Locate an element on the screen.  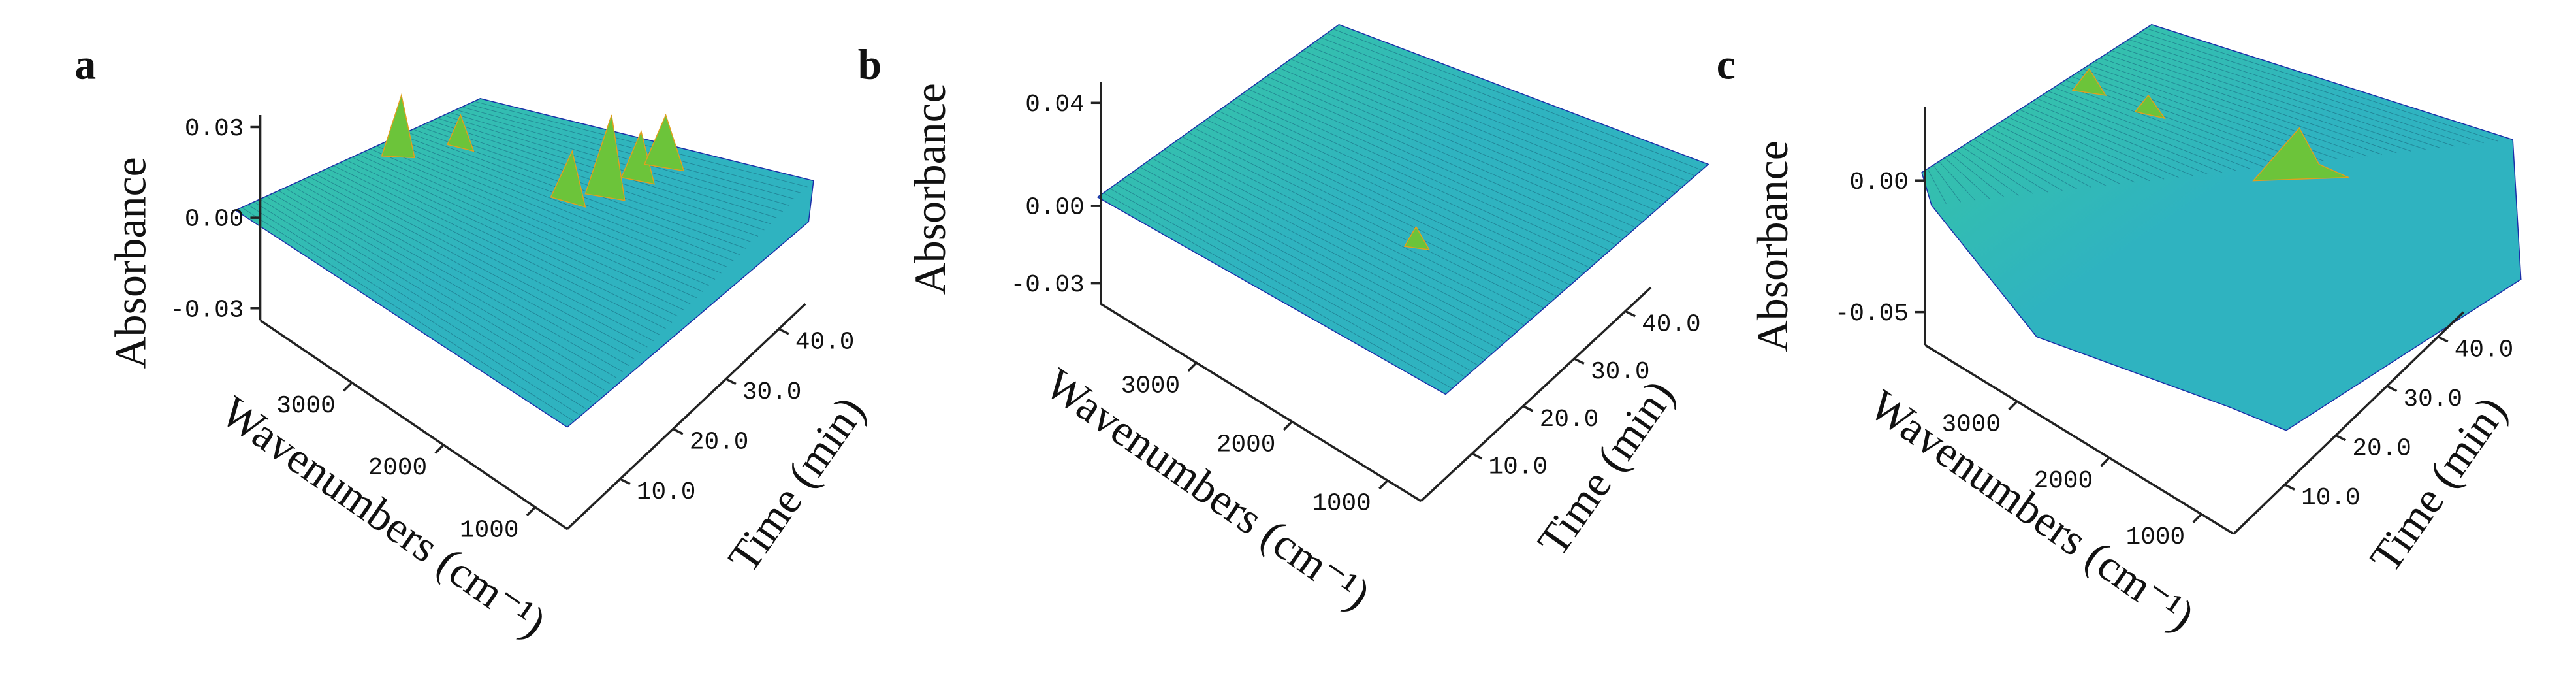
panel-label: c is located at coordinates (1727, 65).